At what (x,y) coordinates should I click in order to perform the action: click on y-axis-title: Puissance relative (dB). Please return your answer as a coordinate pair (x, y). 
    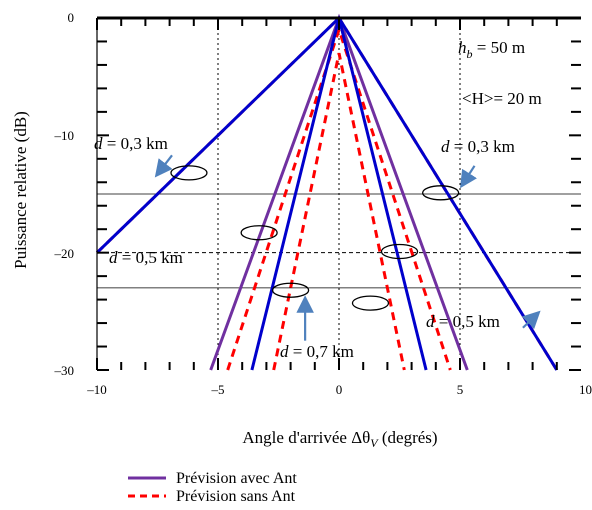
    Looking at the image, I should click on (20, 190).